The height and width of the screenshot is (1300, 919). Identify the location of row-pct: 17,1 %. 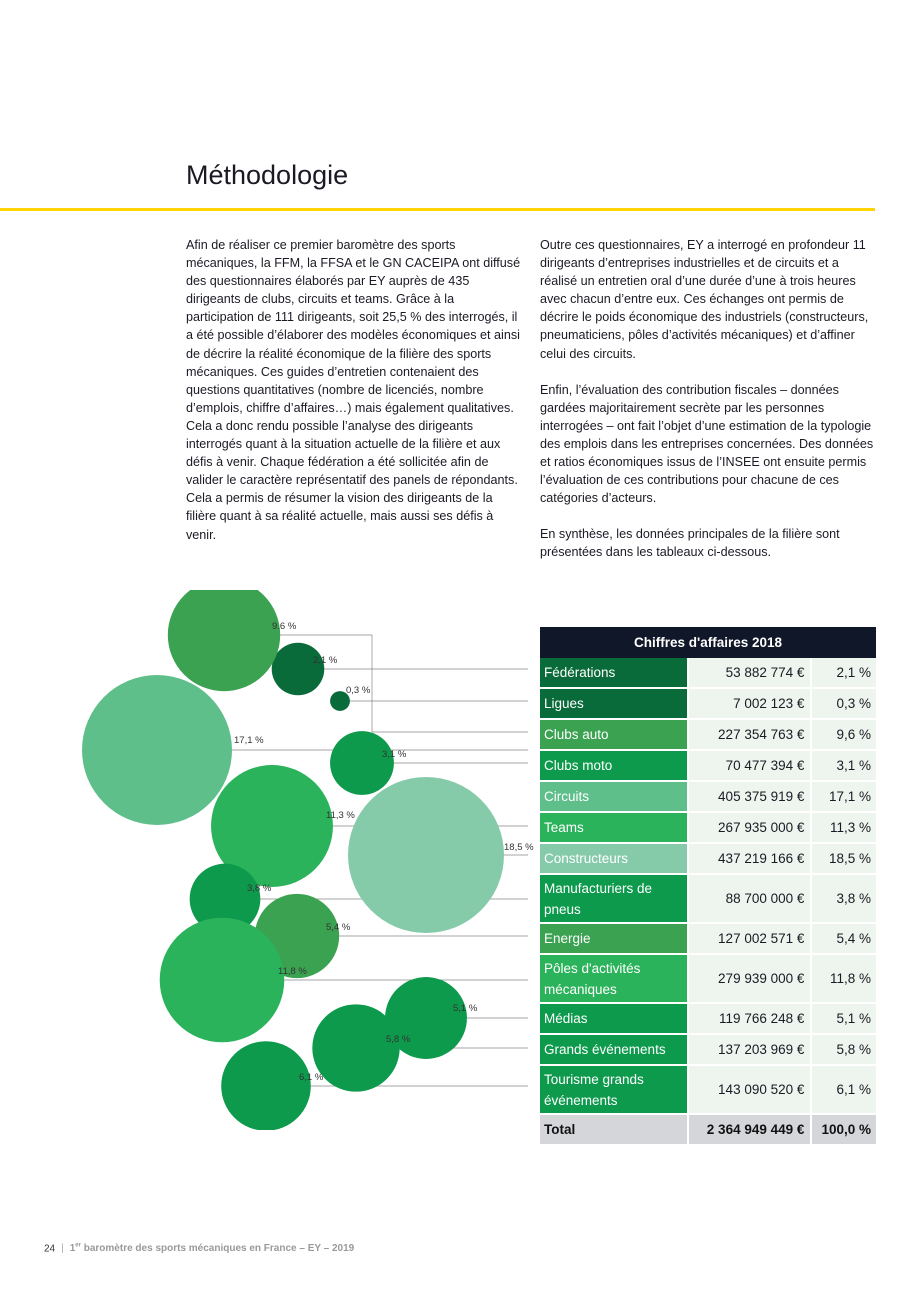
(843, 797).